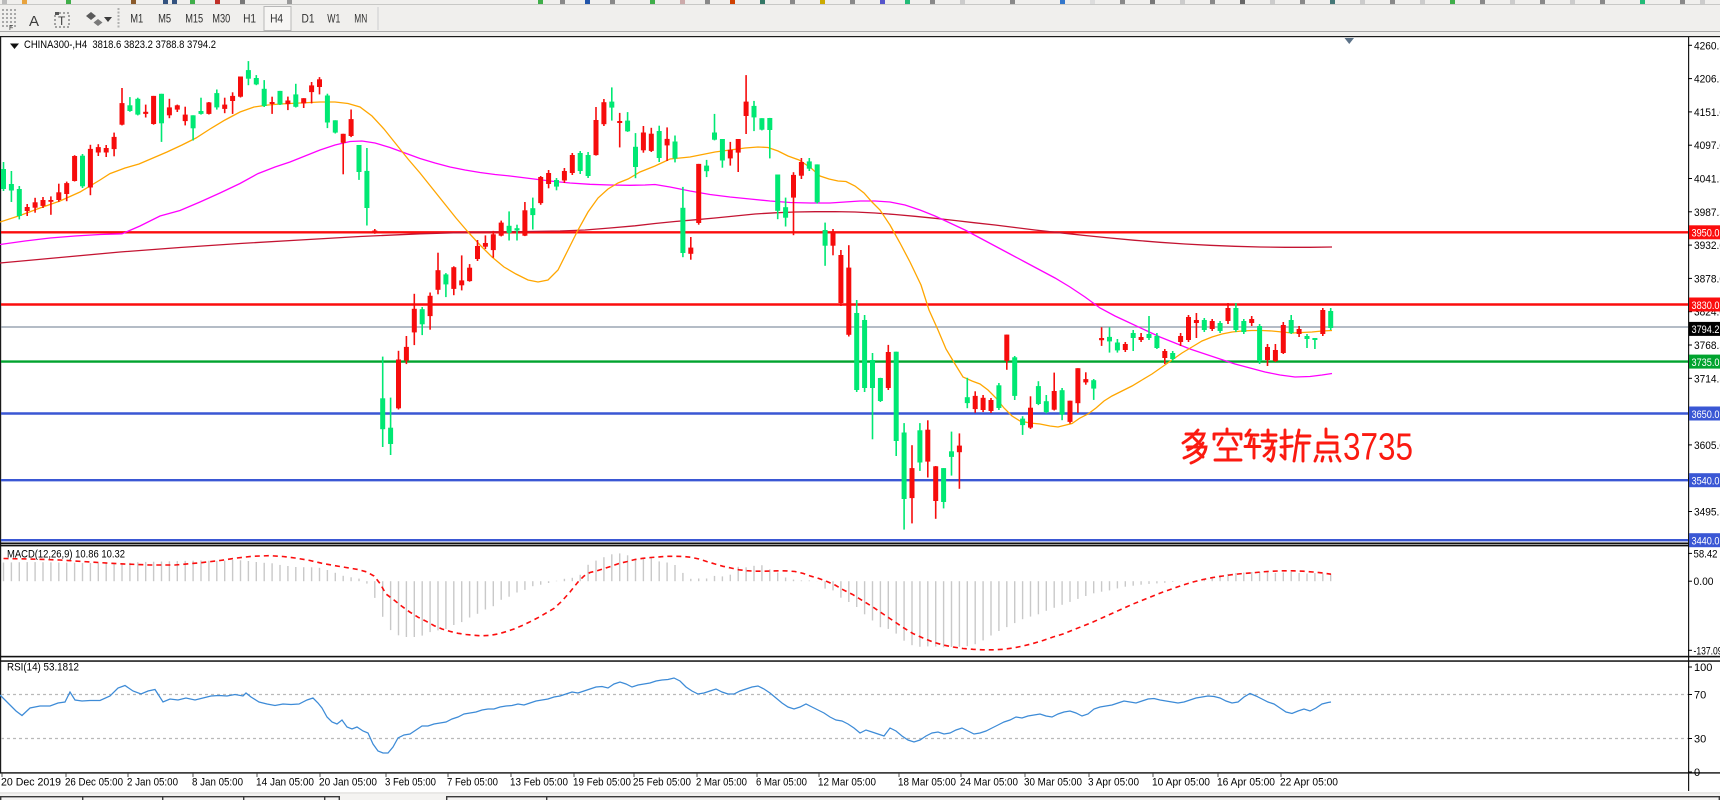  What do you see at coordinates (285, 783) in the screenshot?
I see `svg-text: 14 Jan 05:00` at bounding box center [285, 783].